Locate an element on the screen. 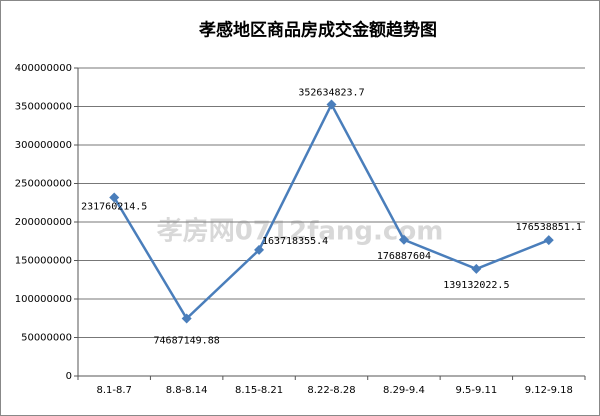 This screenshot has width=600, height=416. y-tick-label: 200000000 is located at coordinates (43, 222).